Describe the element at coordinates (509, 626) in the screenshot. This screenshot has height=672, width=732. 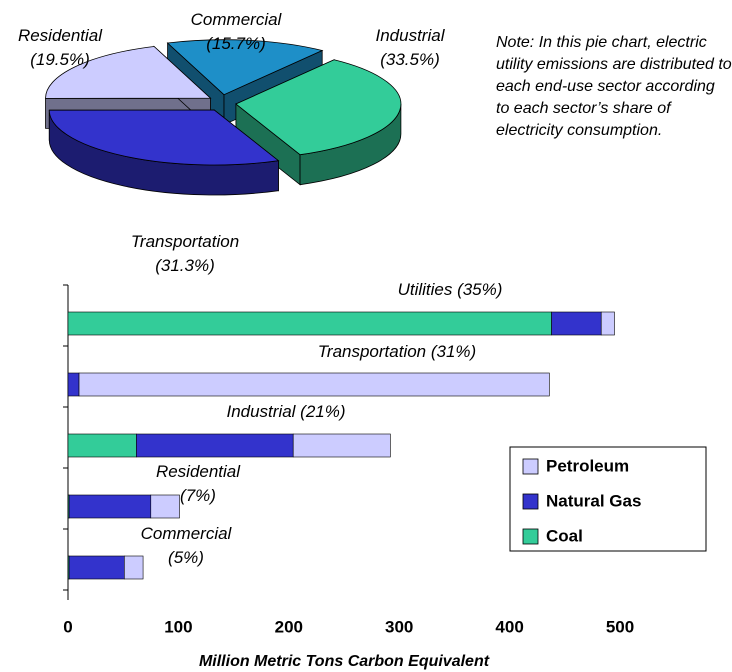
I see `x-tick-label: 400` at that location.